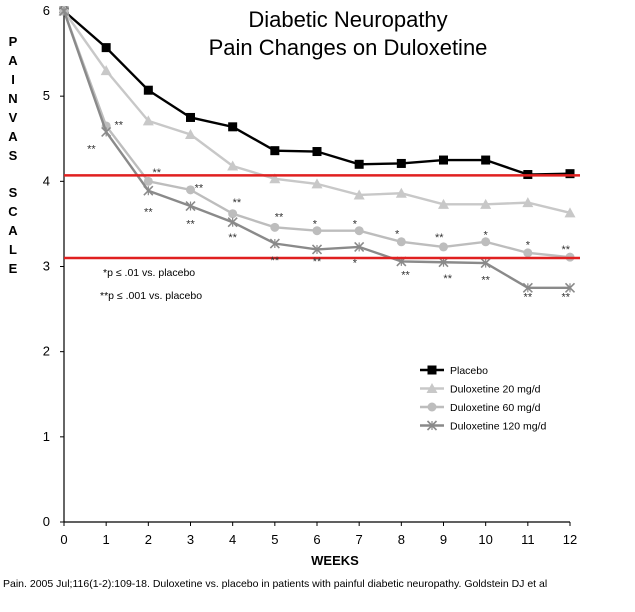 This screenshot has height=612, width=635. Describe the element at coordinates (348, 47) in the screenshot. I see `chart-title-line-2: Pain Changes on Duloxetine` at that location.